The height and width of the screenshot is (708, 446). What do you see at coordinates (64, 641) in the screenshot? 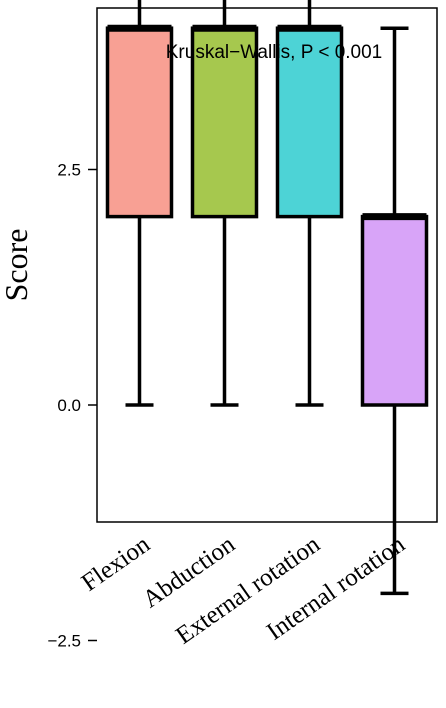
I see `y-tick-label: −2.5` at bounding box center [64, 641].